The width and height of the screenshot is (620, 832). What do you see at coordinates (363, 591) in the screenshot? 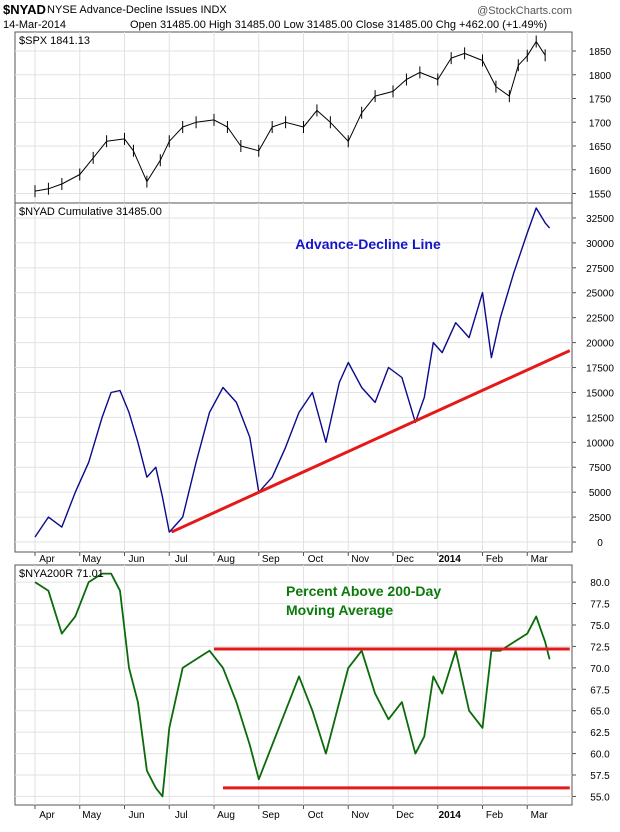
I see `annotation-percent-above: Percent Above 200-Day` at bounding box center [363, 591].